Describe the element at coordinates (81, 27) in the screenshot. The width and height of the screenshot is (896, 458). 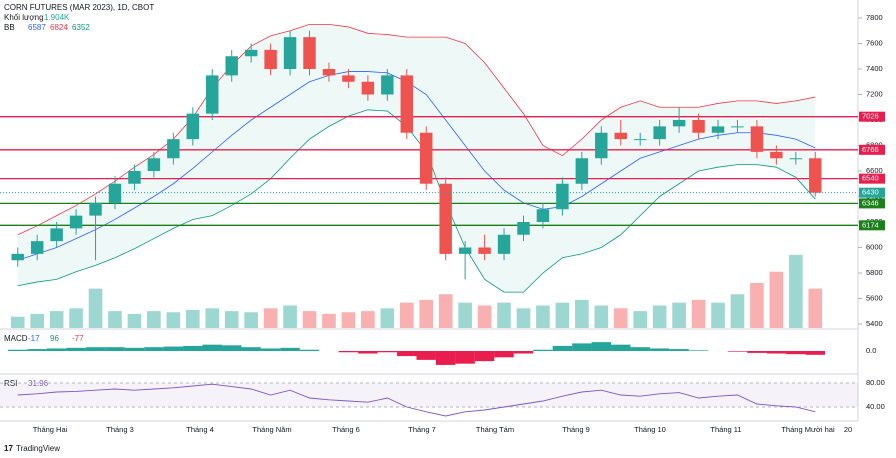
I see `bb-values: 6352` at that location.